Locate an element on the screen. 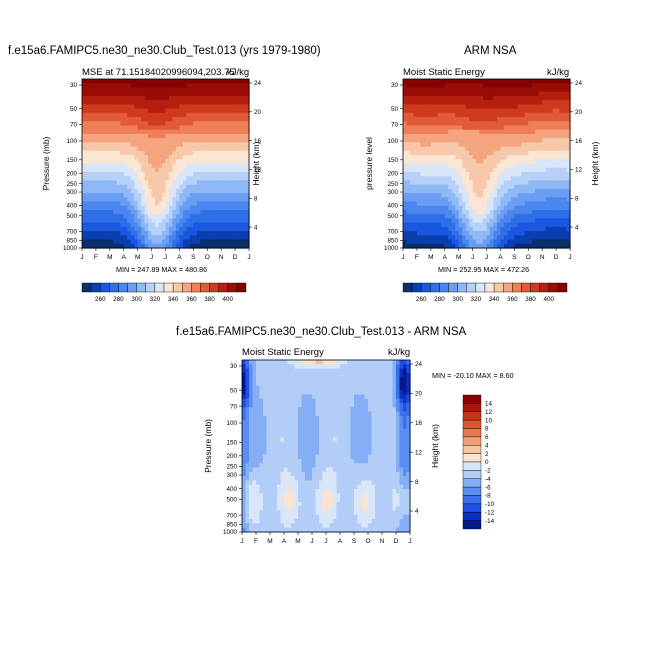 The width and height of the screenshot is (654, 654). panel2-colorbar-label: 360 is located at coordinates (512, 299).